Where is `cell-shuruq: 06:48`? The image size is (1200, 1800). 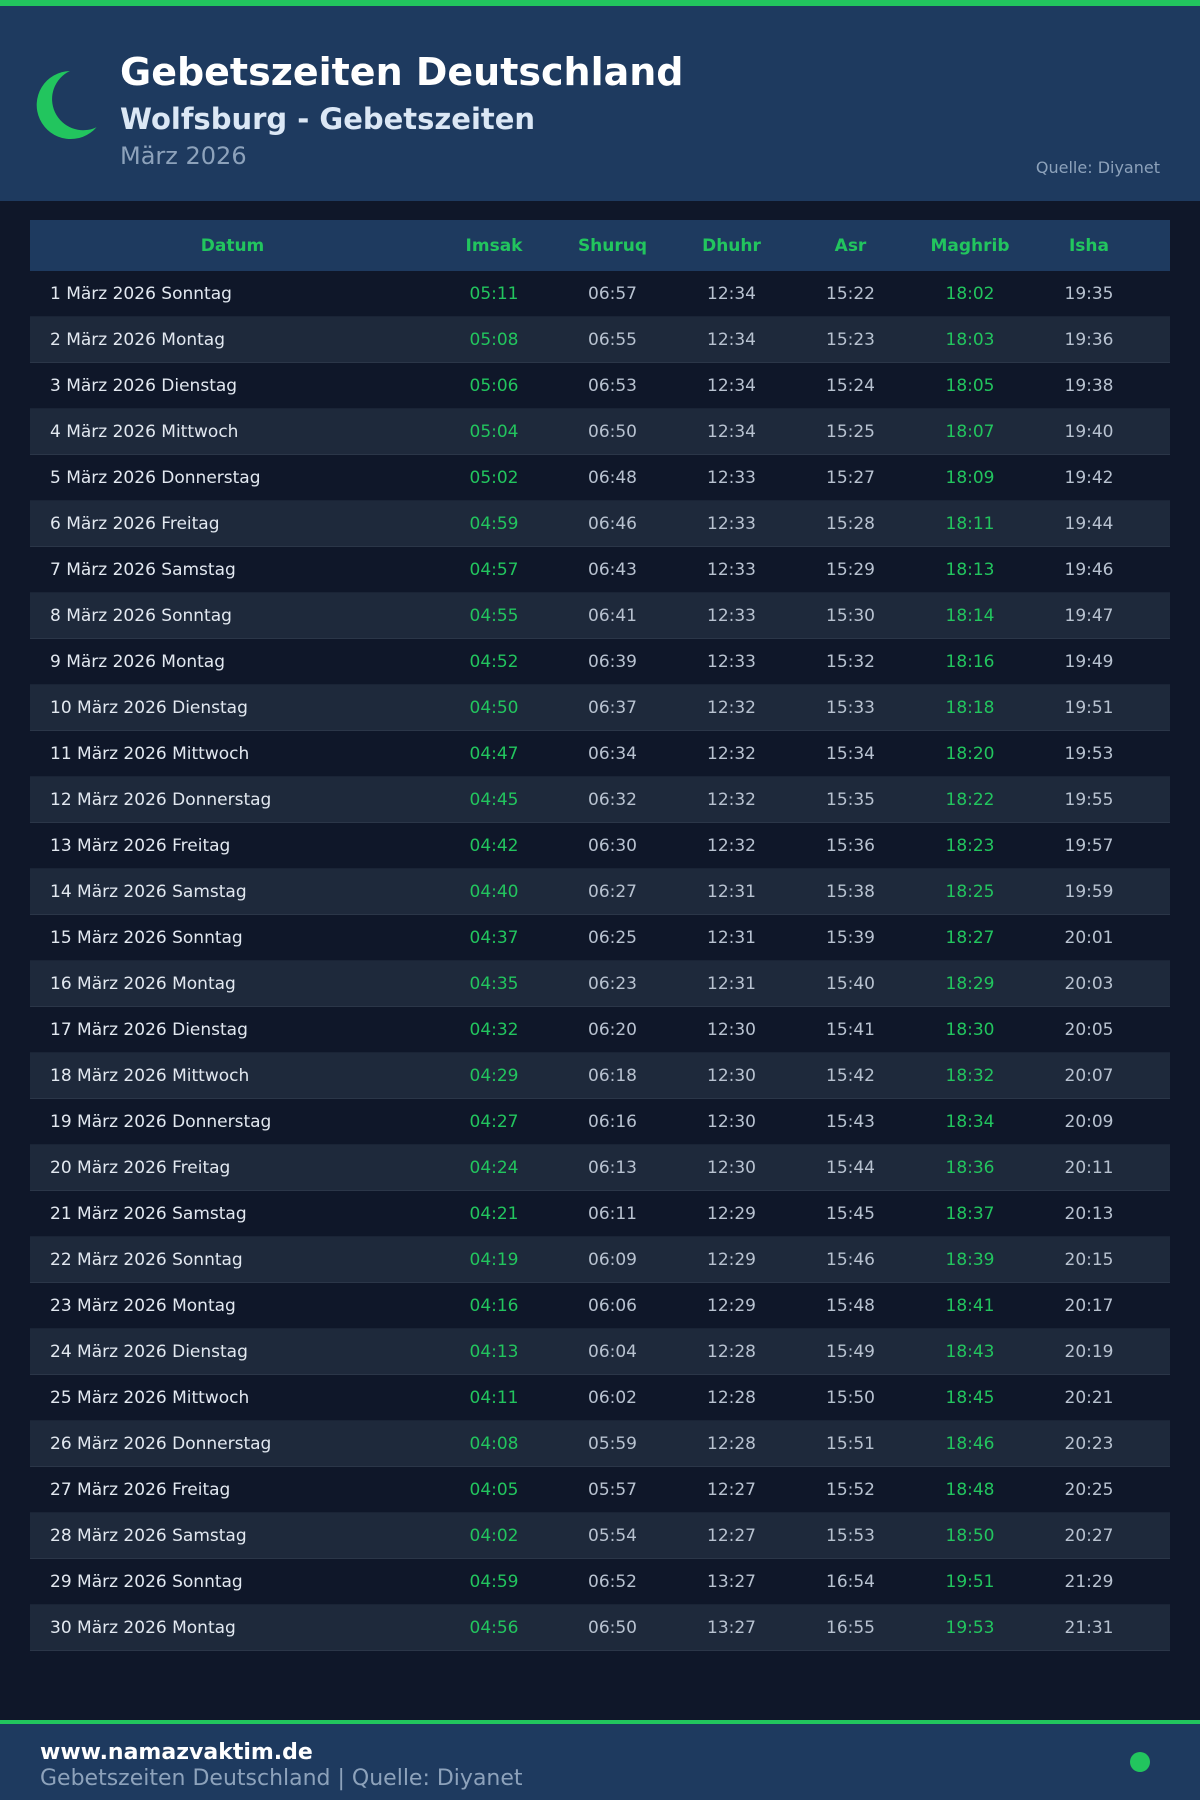
cell-shuruq: 06:48 is located at coordinates (612, 477).